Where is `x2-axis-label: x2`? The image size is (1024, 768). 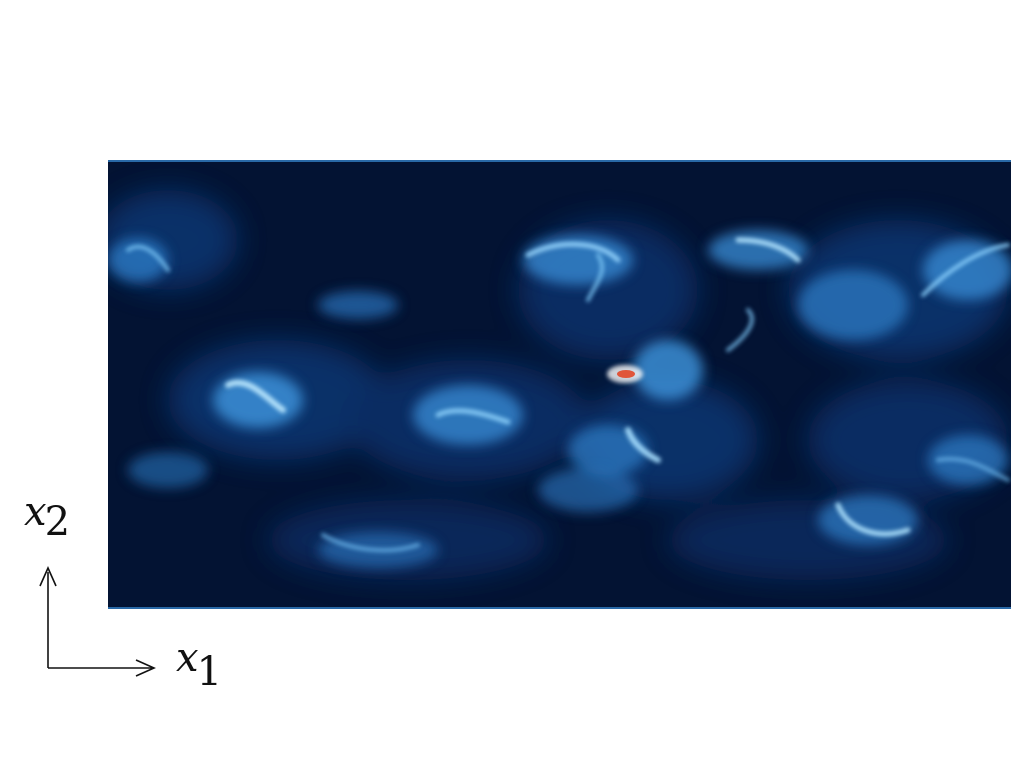
x2-axis-label: x2 is located at coordinates (48, 515).